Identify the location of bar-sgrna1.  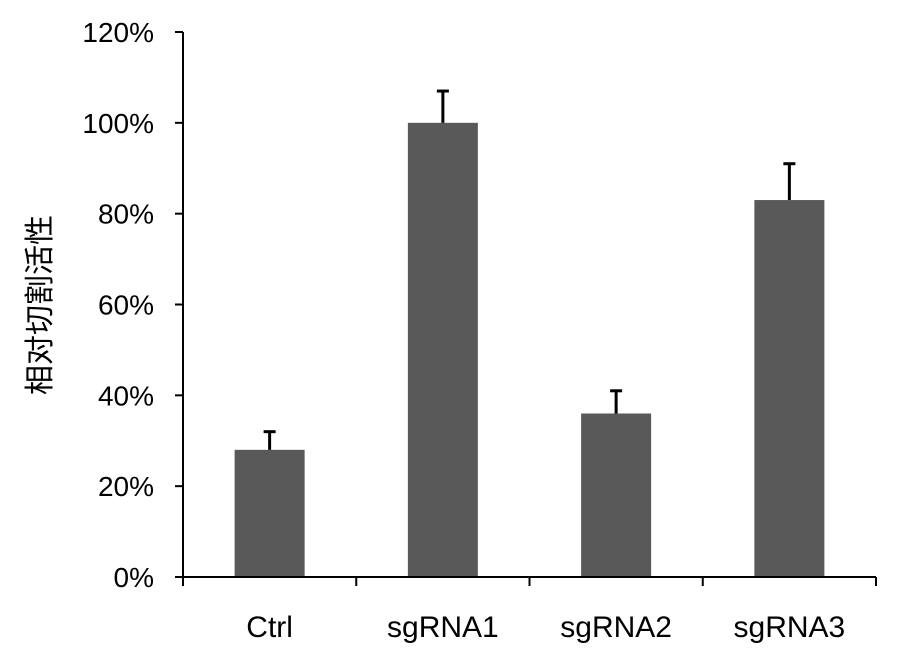
(442, 349).